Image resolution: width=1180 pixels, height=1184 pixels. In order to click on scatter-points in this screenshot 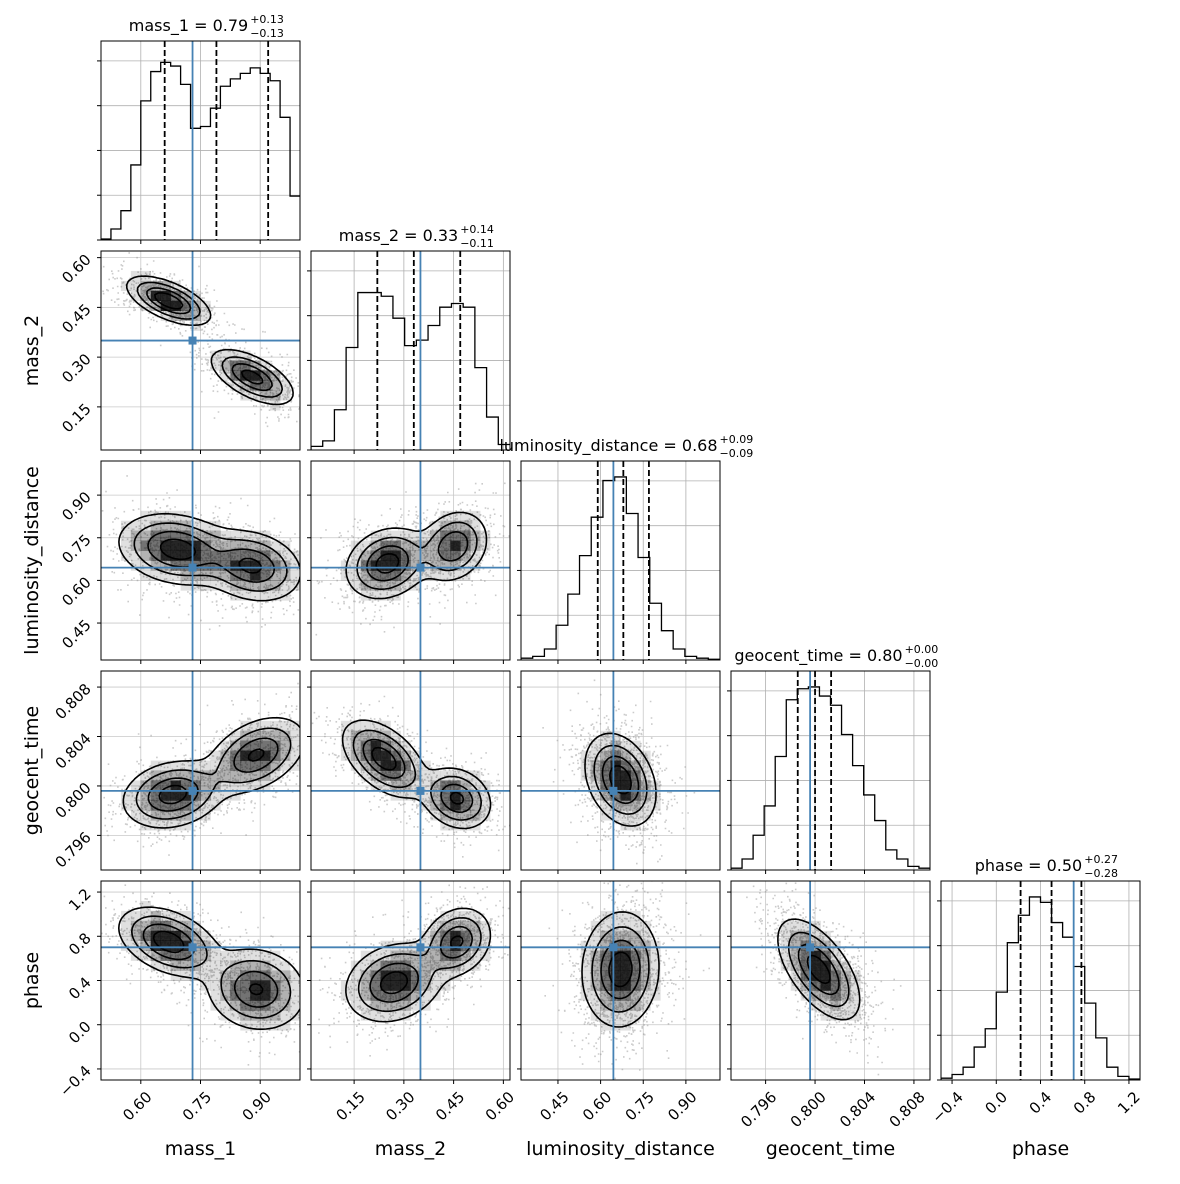, I will do `click(410, 559)`.